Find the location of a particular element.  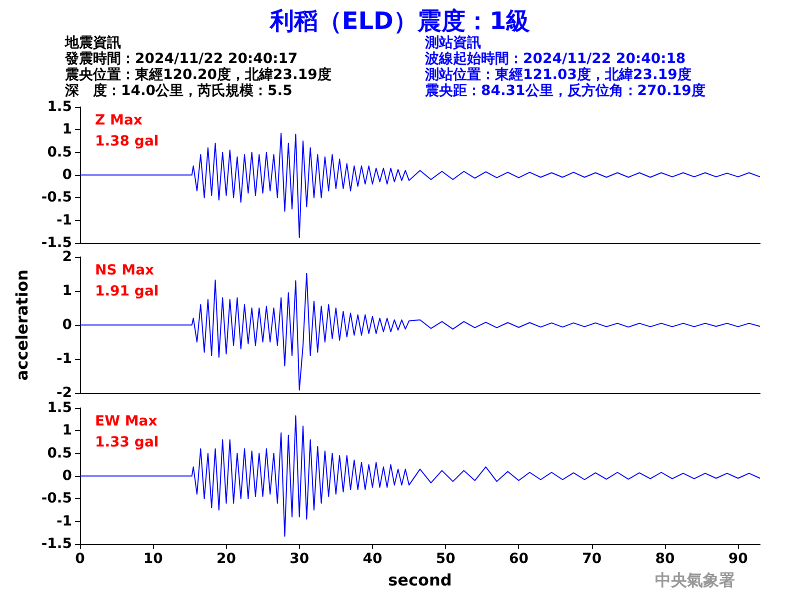

text: 測站資訊 is located at coordinates (452, 42).